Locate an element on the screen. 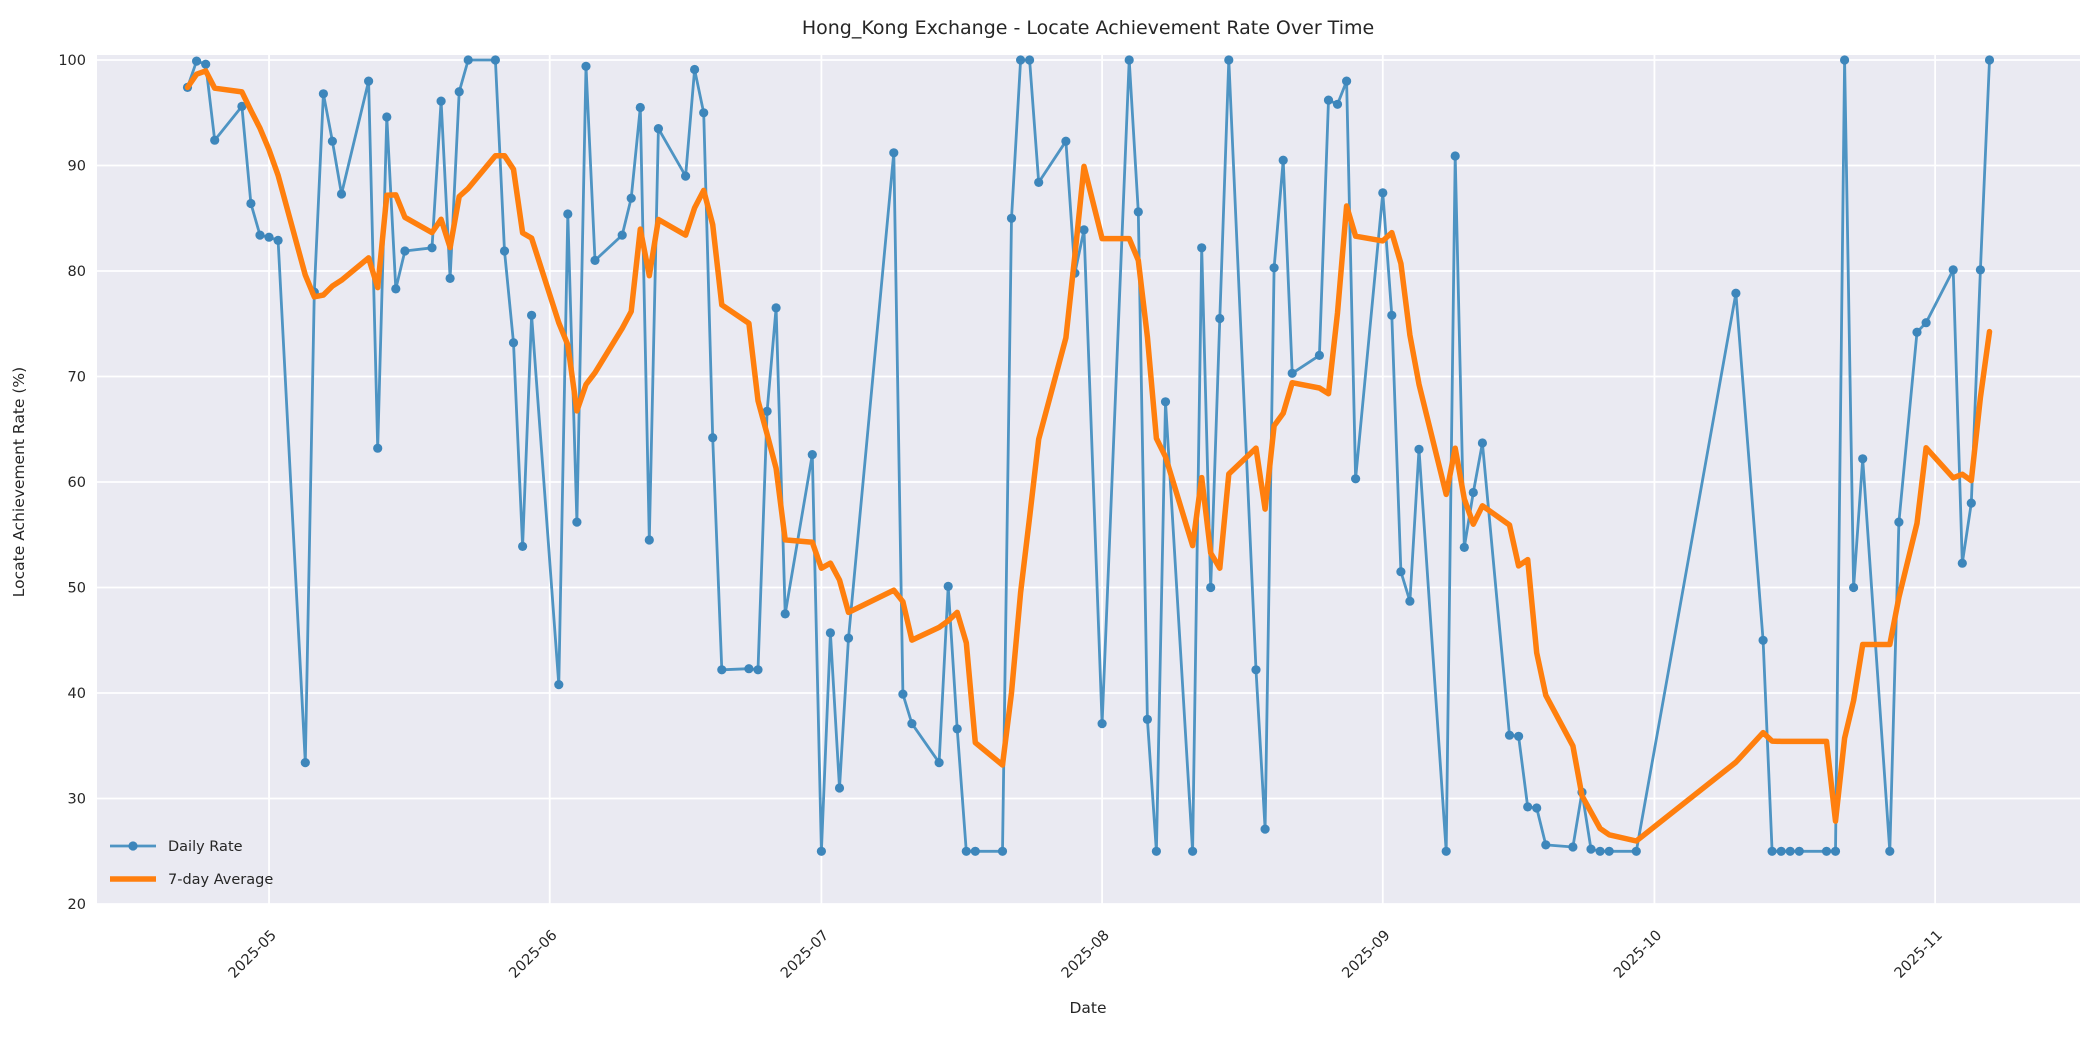 Image resolution: width=2100 pixels, height=1054 pixels. y-tick-label: 60 is located at coordinates (77, 483).